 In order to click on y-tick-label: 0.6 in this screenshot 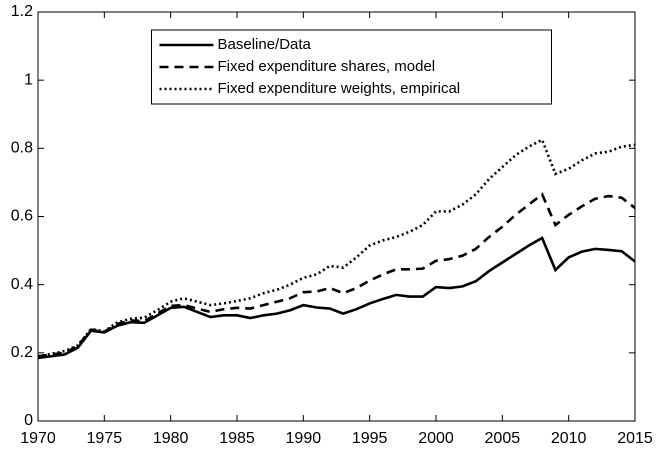, I will do `click(22, 216)`.